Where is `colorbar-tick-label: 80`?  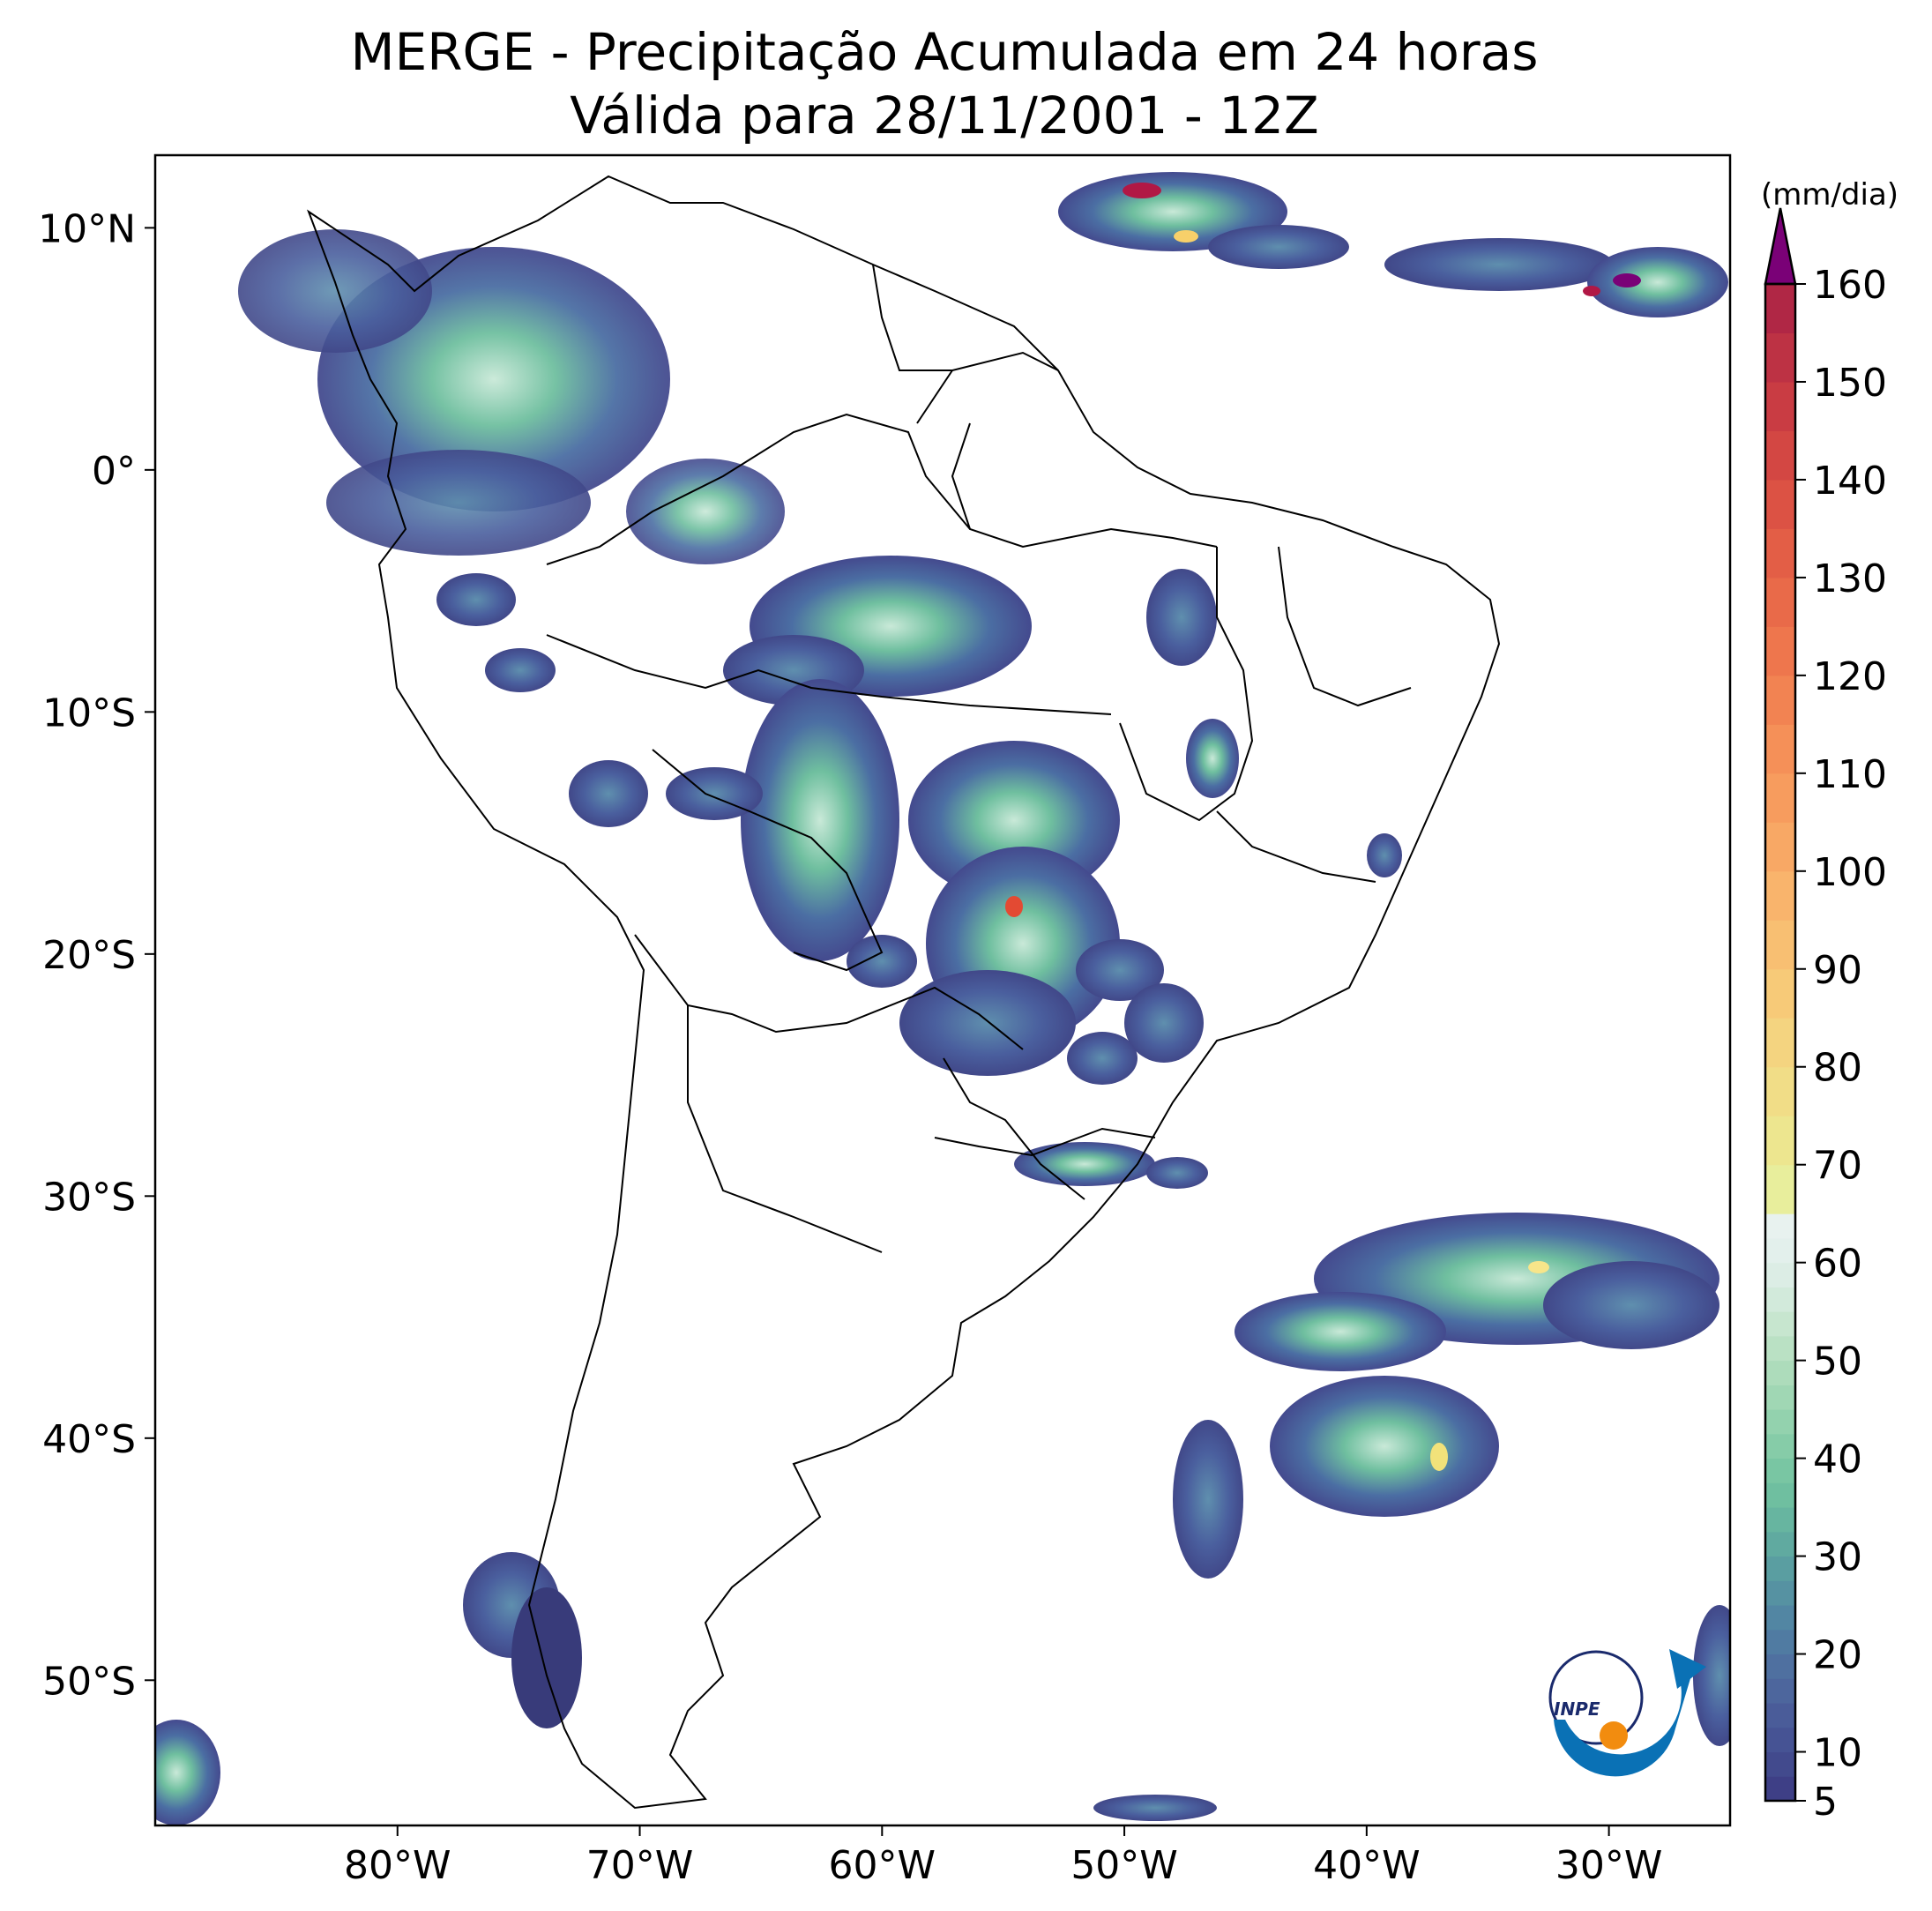
colorbar-tick-label: 80 is located at coordinates (1837, 1069).